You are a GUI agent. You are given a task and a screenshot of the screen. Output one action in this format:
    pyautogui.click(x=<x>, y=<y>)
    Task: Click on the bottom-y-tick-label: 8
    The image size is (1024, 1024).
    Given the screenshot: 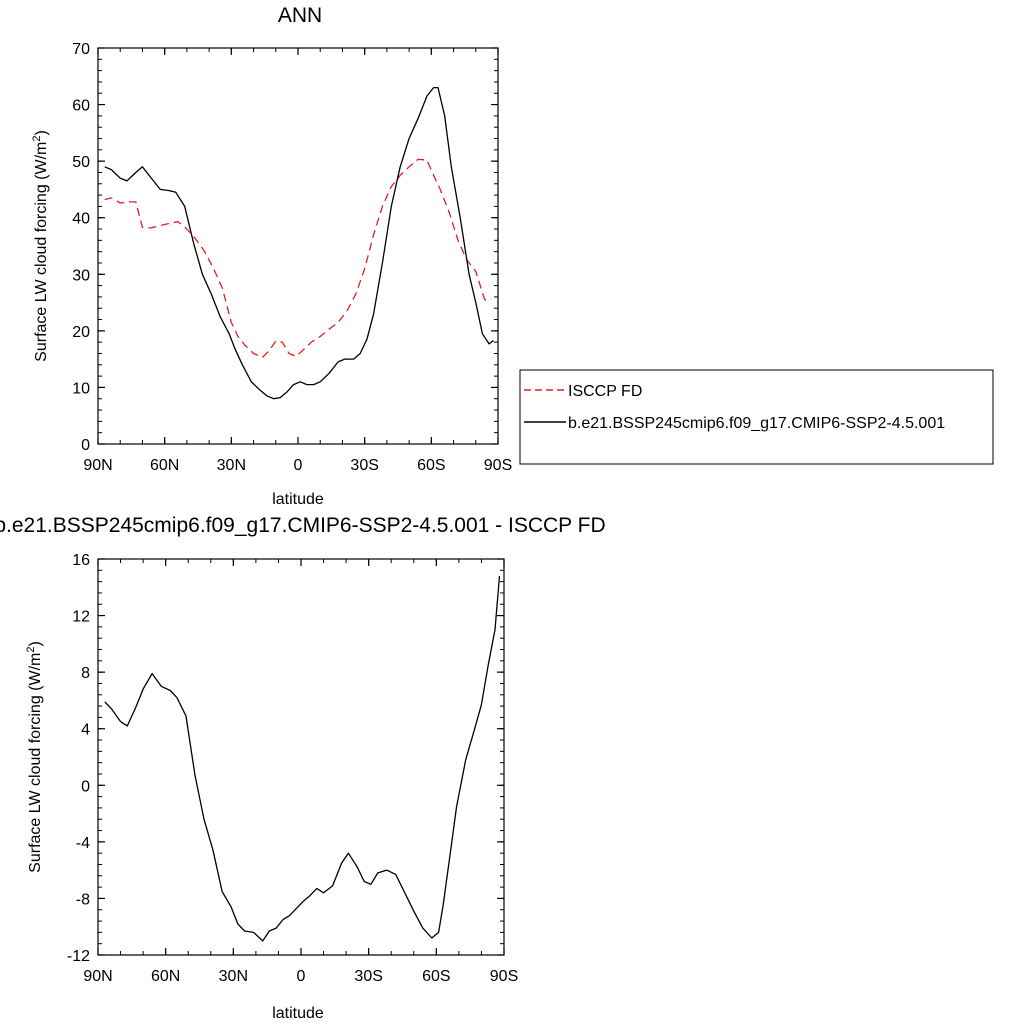 What is the action you would take?
    pyautogui.click(x=85, y=673)
    